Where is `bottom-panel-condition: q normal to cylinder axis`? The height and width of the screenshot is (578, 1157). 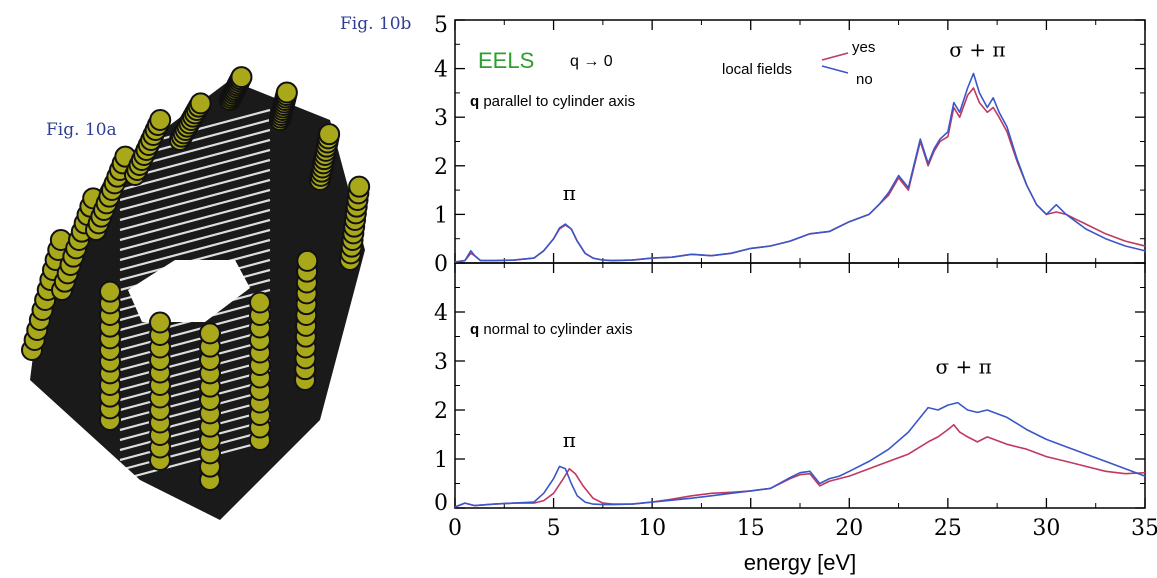
bottom-panel-condition: q normal to cylinder axis is located at coordinates (551, 329).